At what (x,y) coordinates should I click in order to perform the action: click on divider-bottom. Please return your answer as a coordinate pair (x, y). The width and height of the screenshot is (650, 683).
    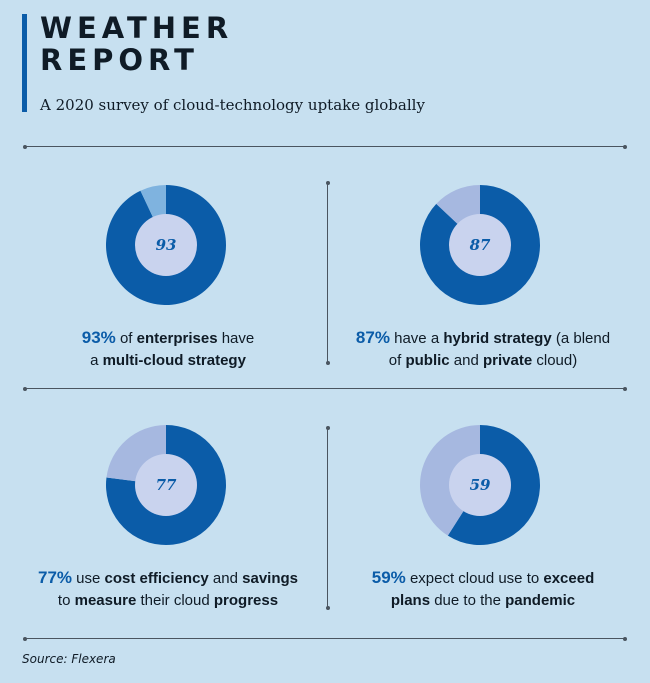
    Looking at the image, I should click on (325, 638).